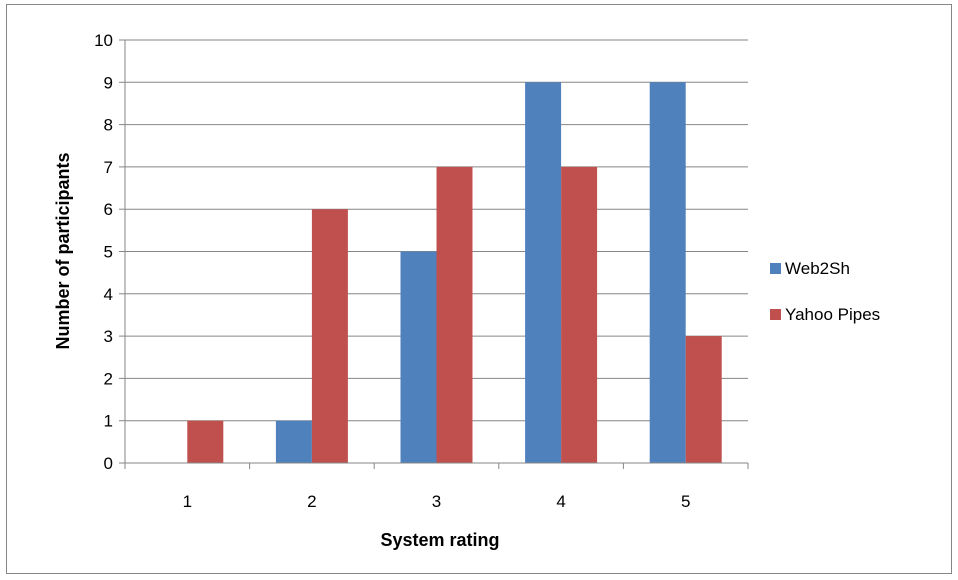 The width and height of the screenshot is (958, 580). I want to click on y-axis-ticks: 0 1 2 3 4 5 6 7 8 9 10, so click(109, 252).